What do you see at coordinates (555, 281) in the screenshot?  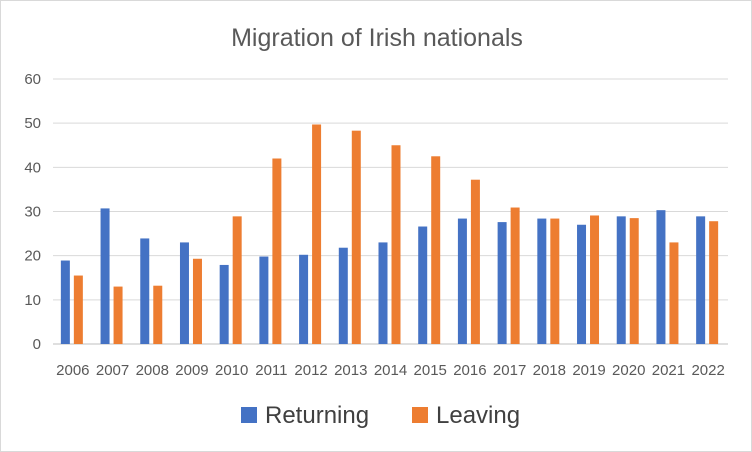 I see `bar-leaving-2018` at bounding box center [555, 281].